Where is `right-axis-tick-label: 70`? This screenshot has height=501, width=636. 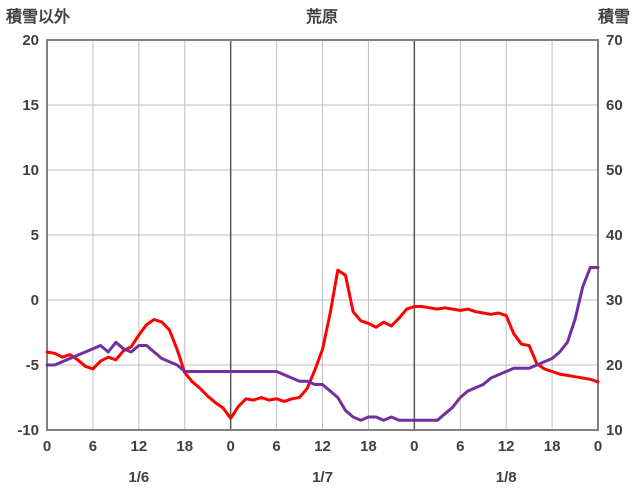
right-axis-tick-label: 70 is located at coordinates (614, 40).